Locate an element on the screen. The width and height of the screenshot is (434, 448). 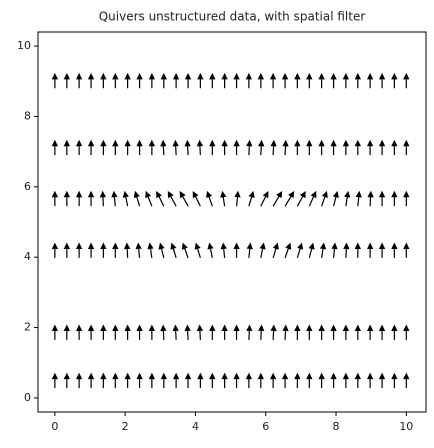
y-tick-label: 6 is located at coordinates (27, 186).